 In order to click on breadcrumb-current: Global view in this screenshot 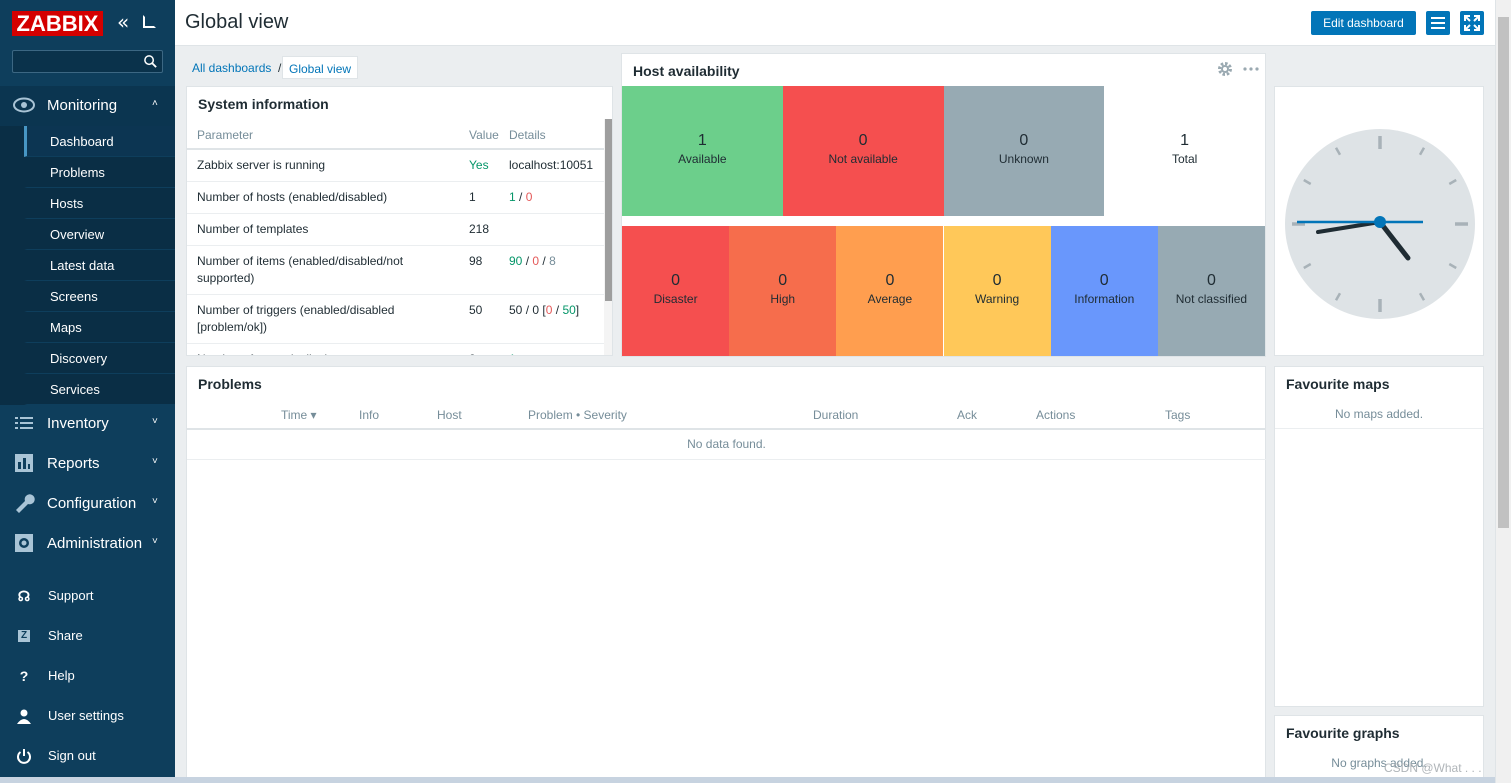, I will do `click(320, 67)`.